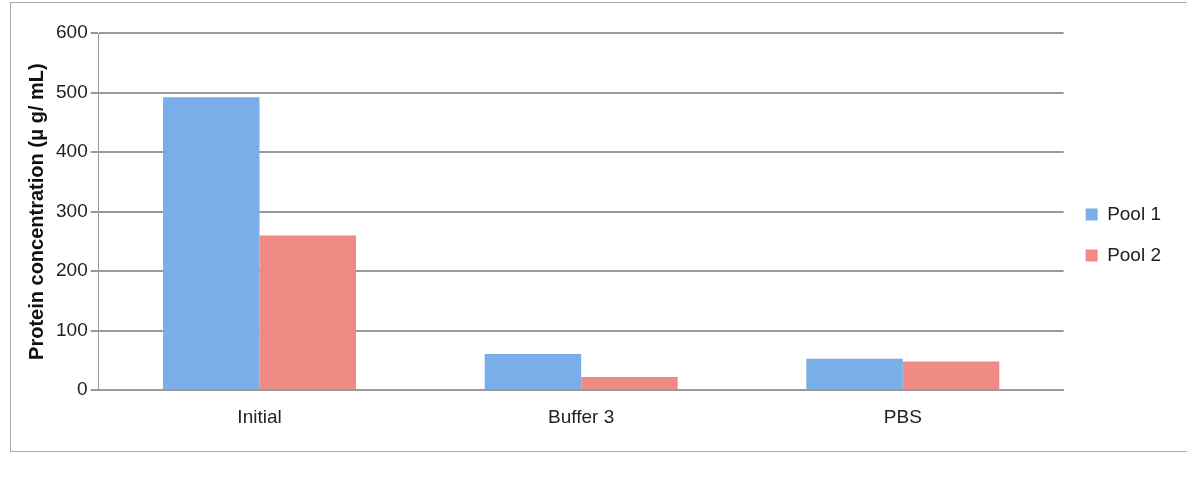 The height and width of the screenshot is (478, 1187). What do you see at coordinates (35, 211) in the screenshot?
I see `y-axis-title: Protein concentration (μ g/ mL)` at bounding box center [35, 211].